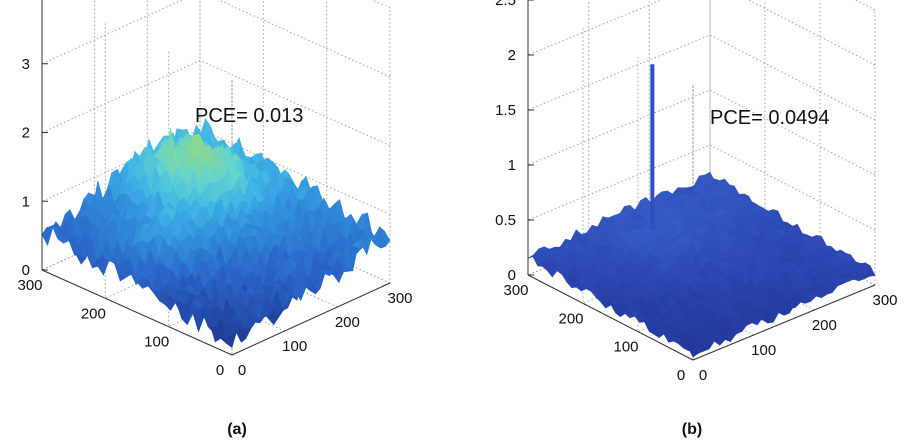 The height and width of the screenshot is (448, 917). What do you see at coordinates (505, 4) in the screenshot?
I see `z-tick-label: 2.5` at bounding box center [505, 4].